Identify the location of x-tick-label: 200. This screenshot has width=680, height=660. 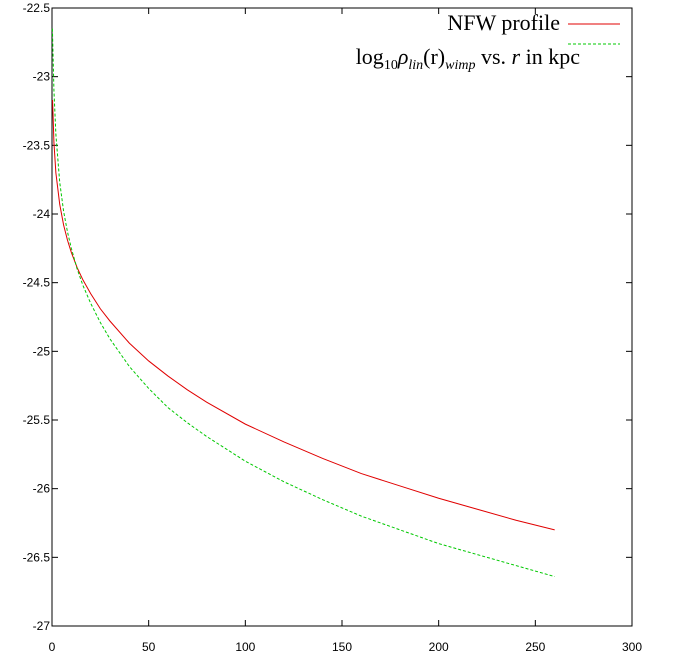
(439, 647).